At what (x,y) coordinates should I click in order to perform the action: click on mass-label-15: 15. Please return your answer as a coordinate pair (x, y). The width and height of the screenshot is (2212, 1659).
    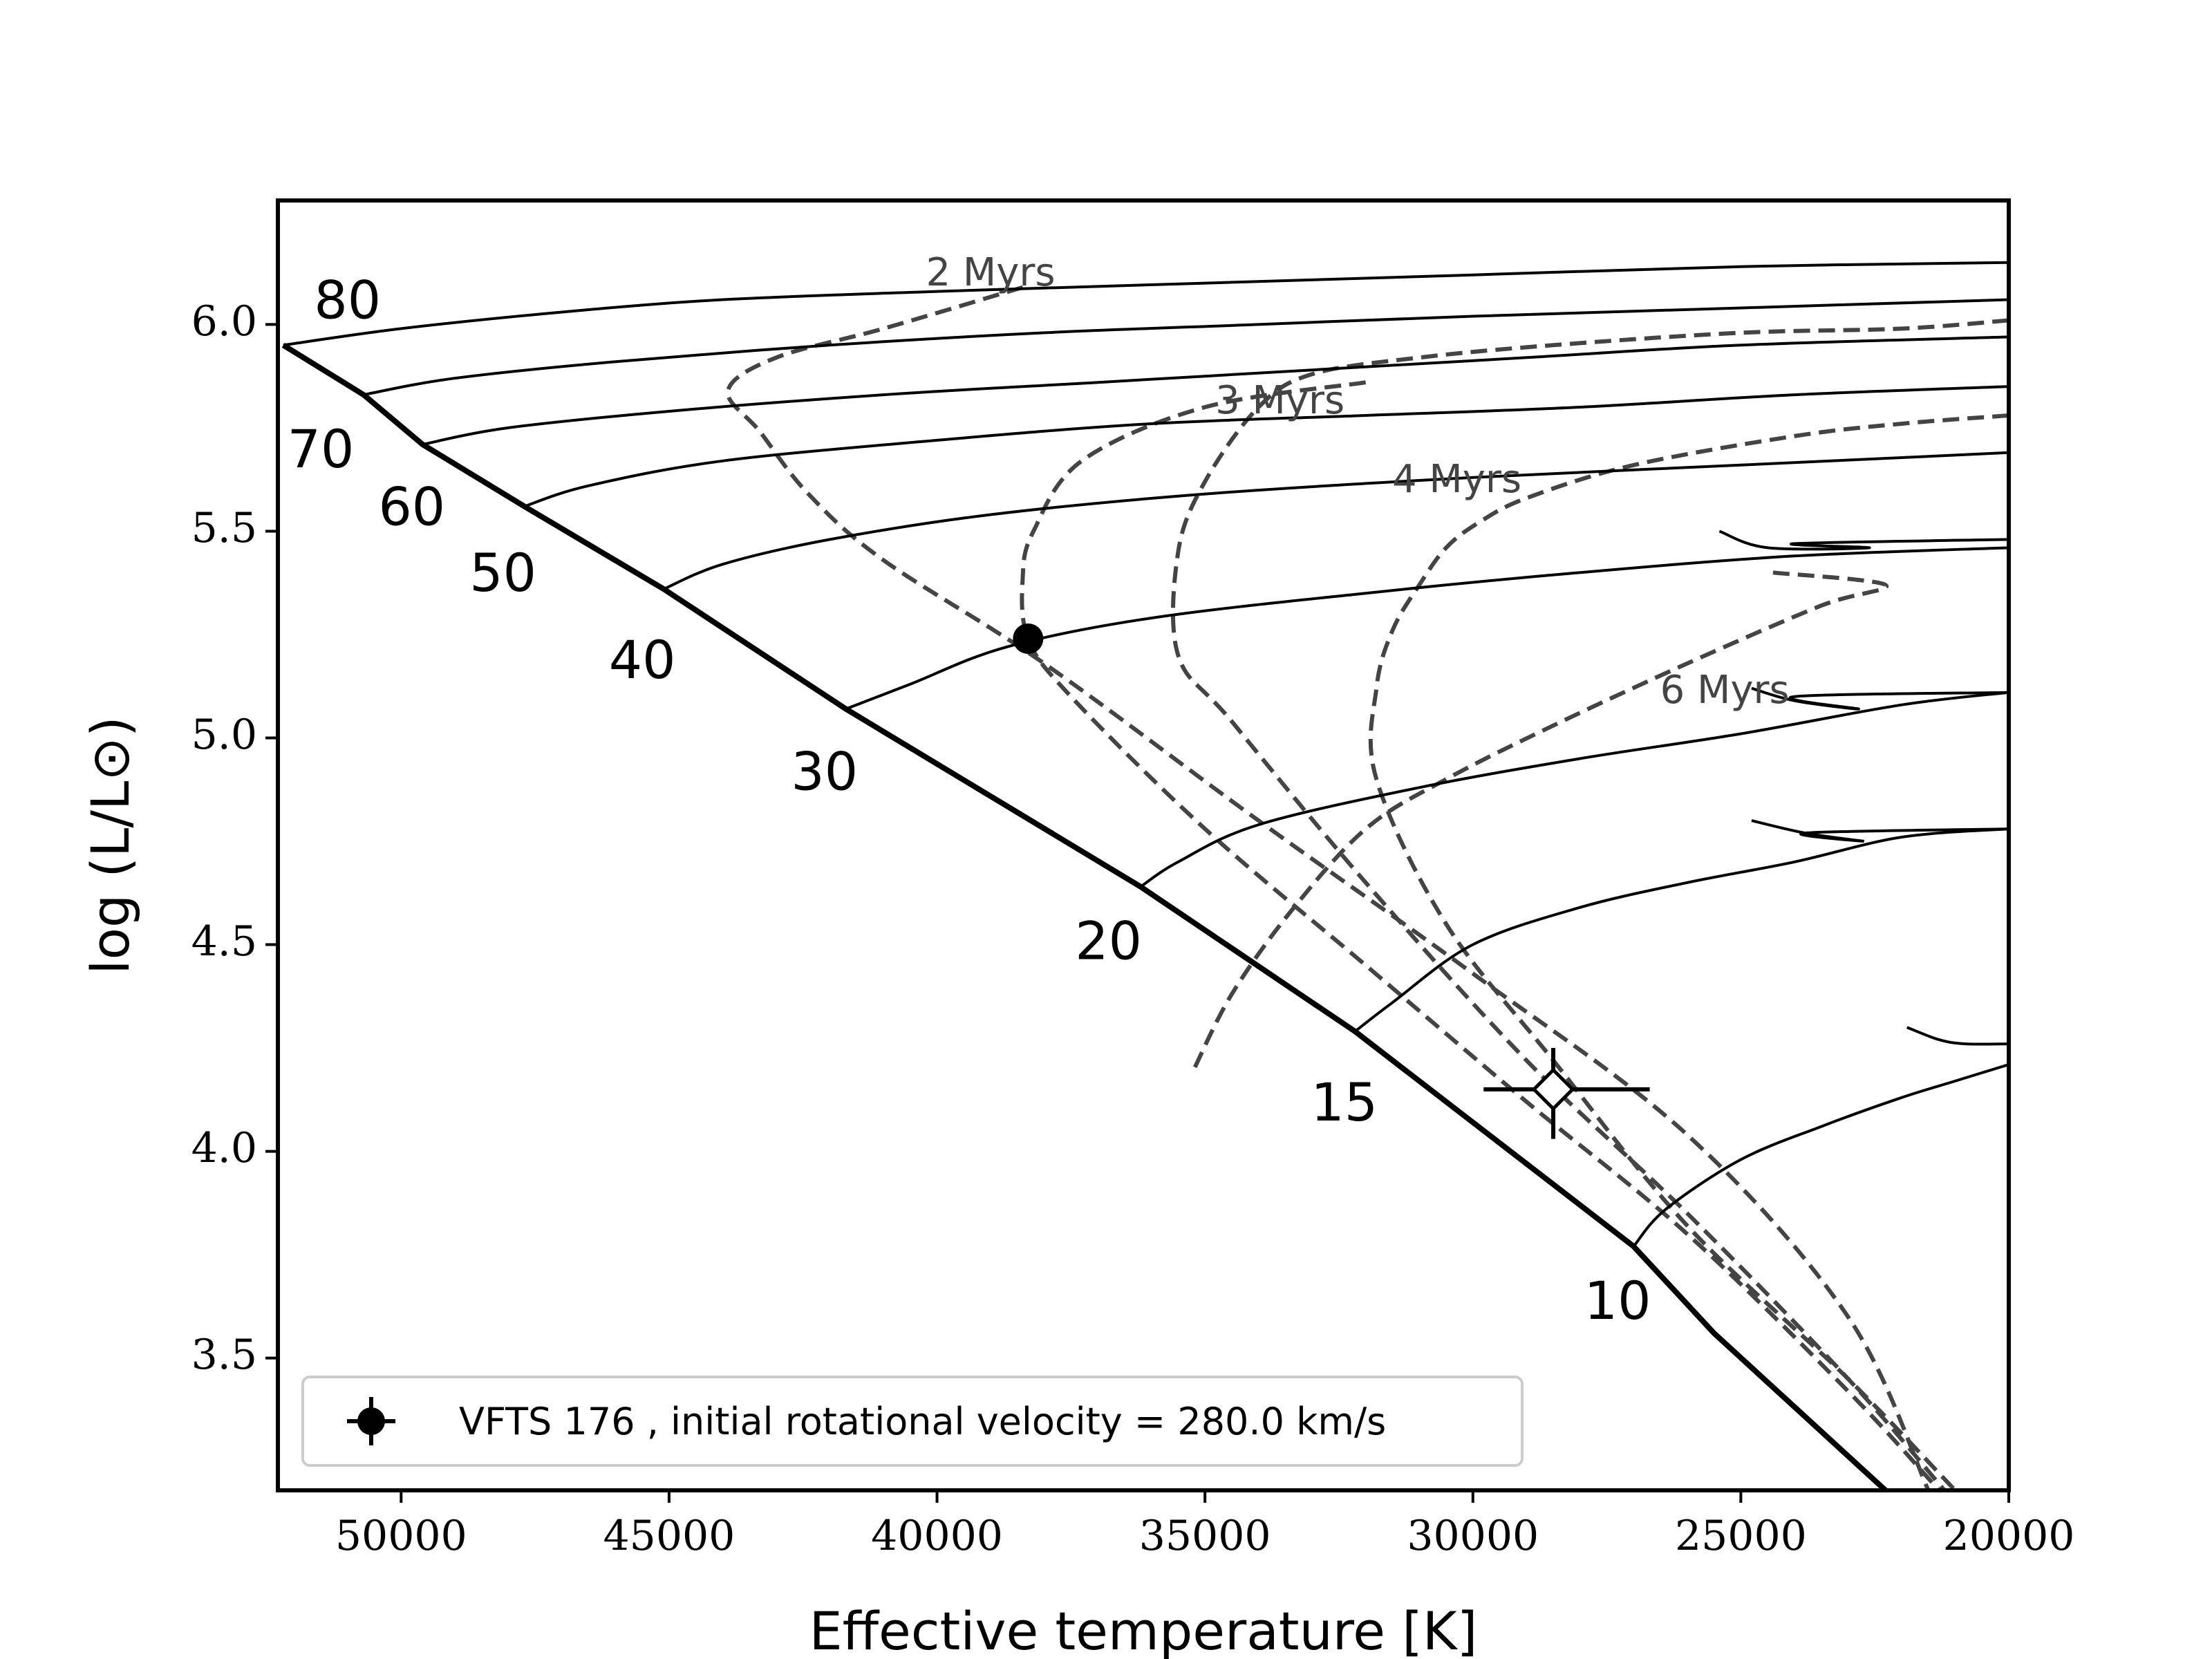
    Looking at the image, I should click on (1344, 1102).